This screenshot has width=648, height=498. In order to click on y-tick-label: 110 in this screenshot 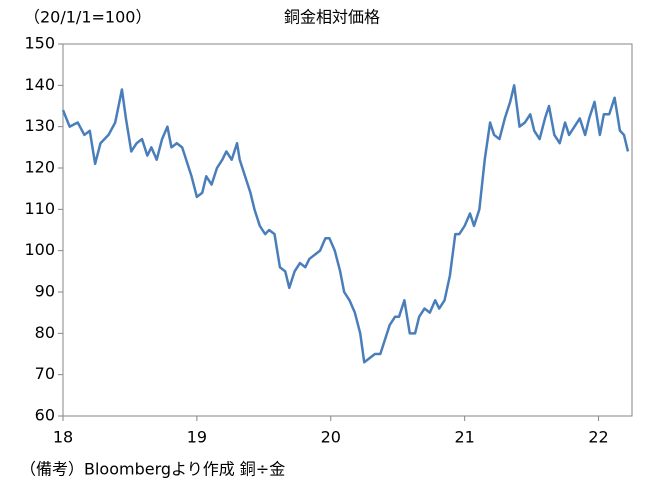, I will do `click(39, 208)`.